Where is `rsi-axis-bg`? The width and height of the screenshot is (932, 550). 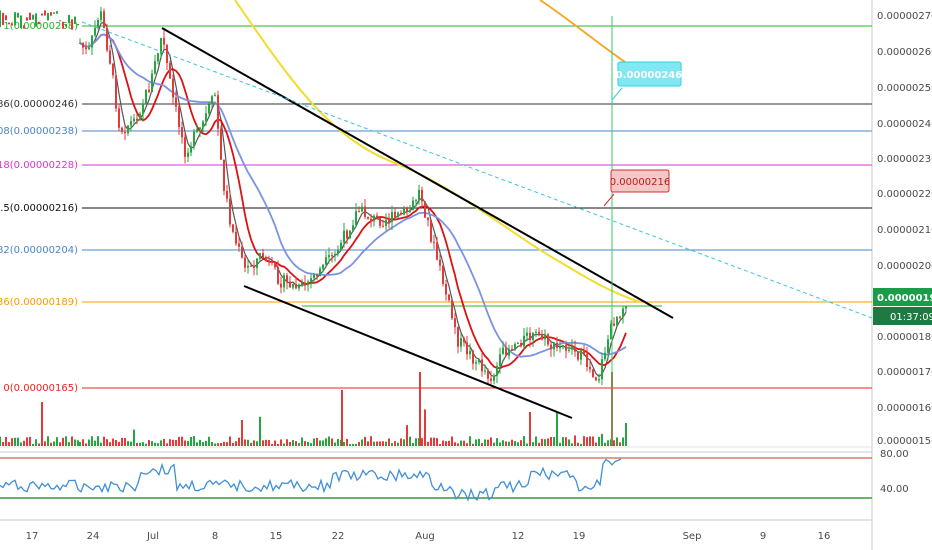 rsi-axis-bg is located at coordinates (902, 455).